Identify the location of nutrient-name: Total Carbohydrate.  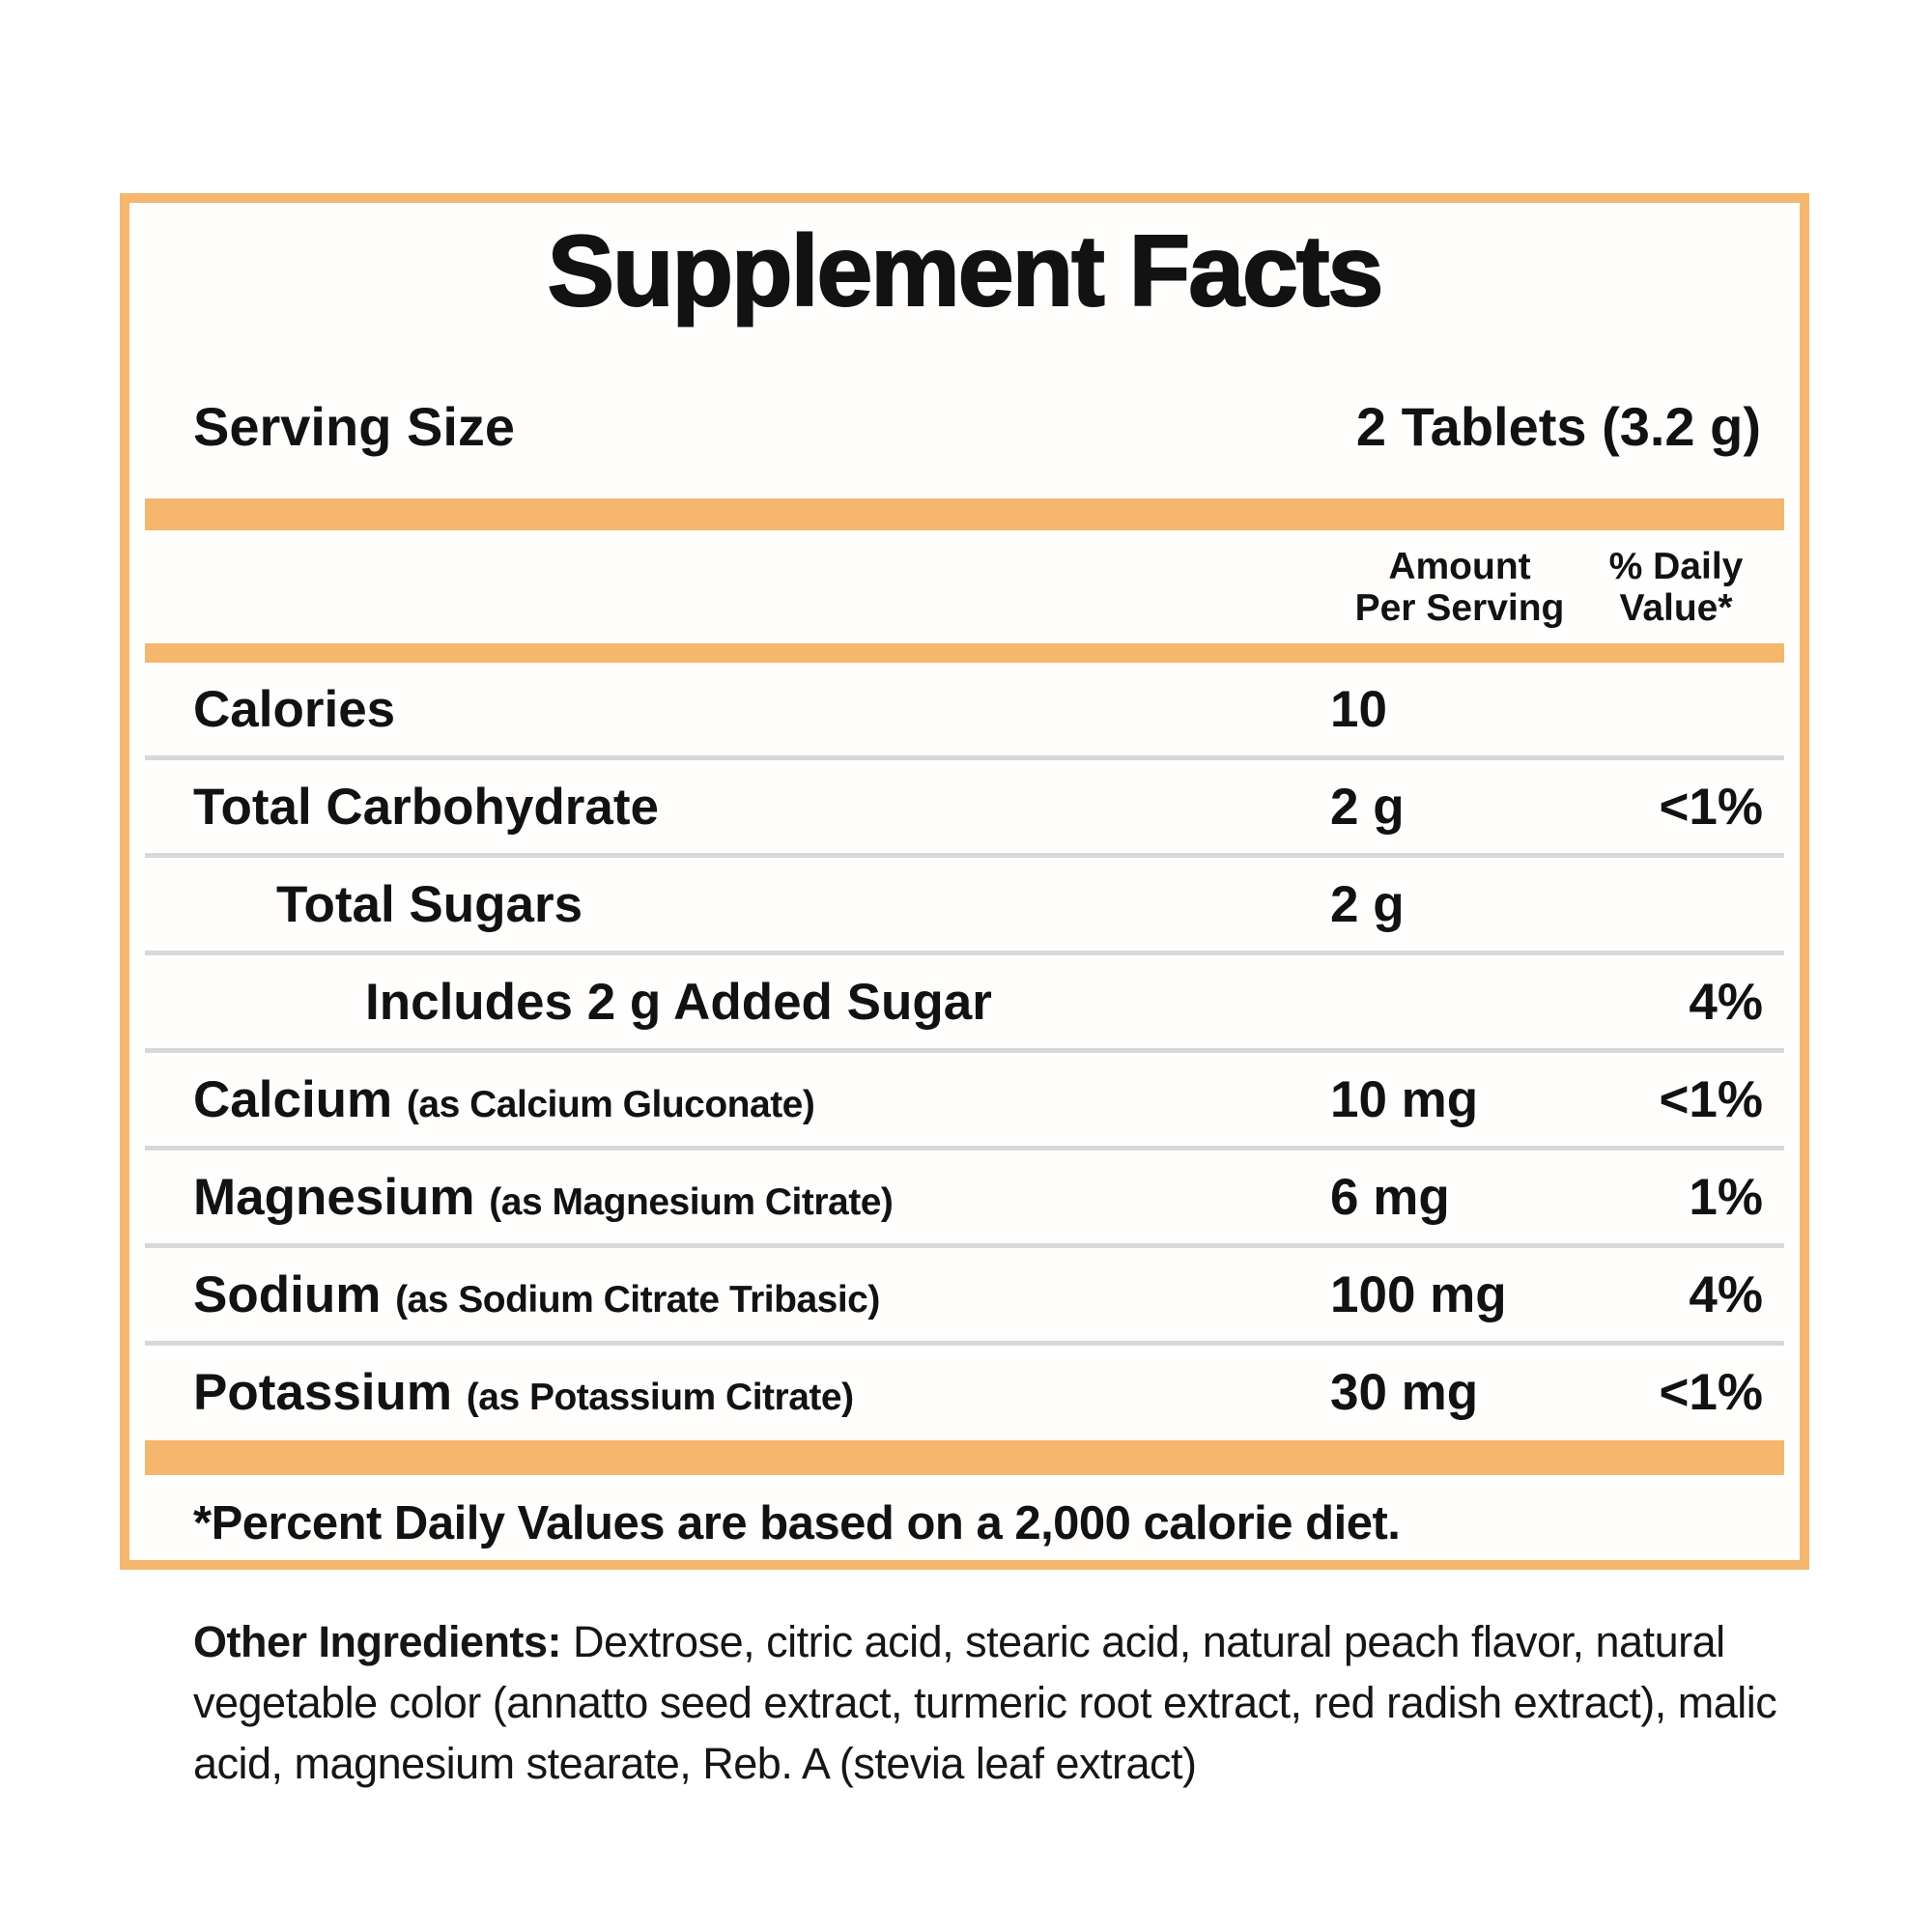
(426, 807).